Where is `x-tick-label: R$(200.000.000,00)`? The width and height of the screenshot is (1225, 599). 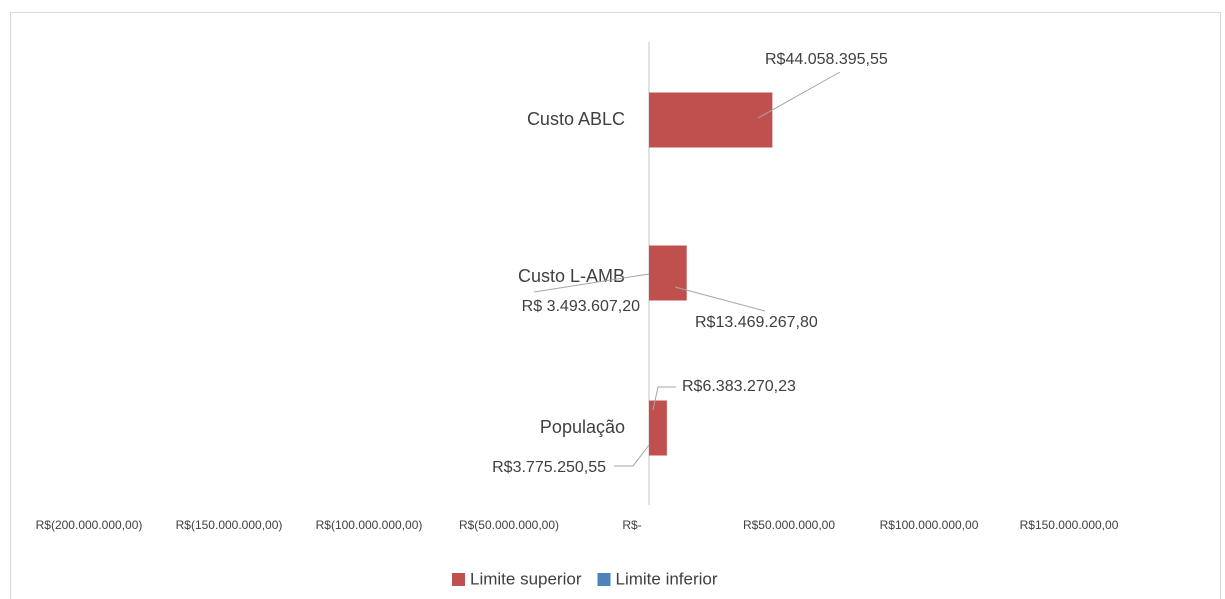 x-tick-label: R$(200.000.000,00) is located at coordinates (89, 525).